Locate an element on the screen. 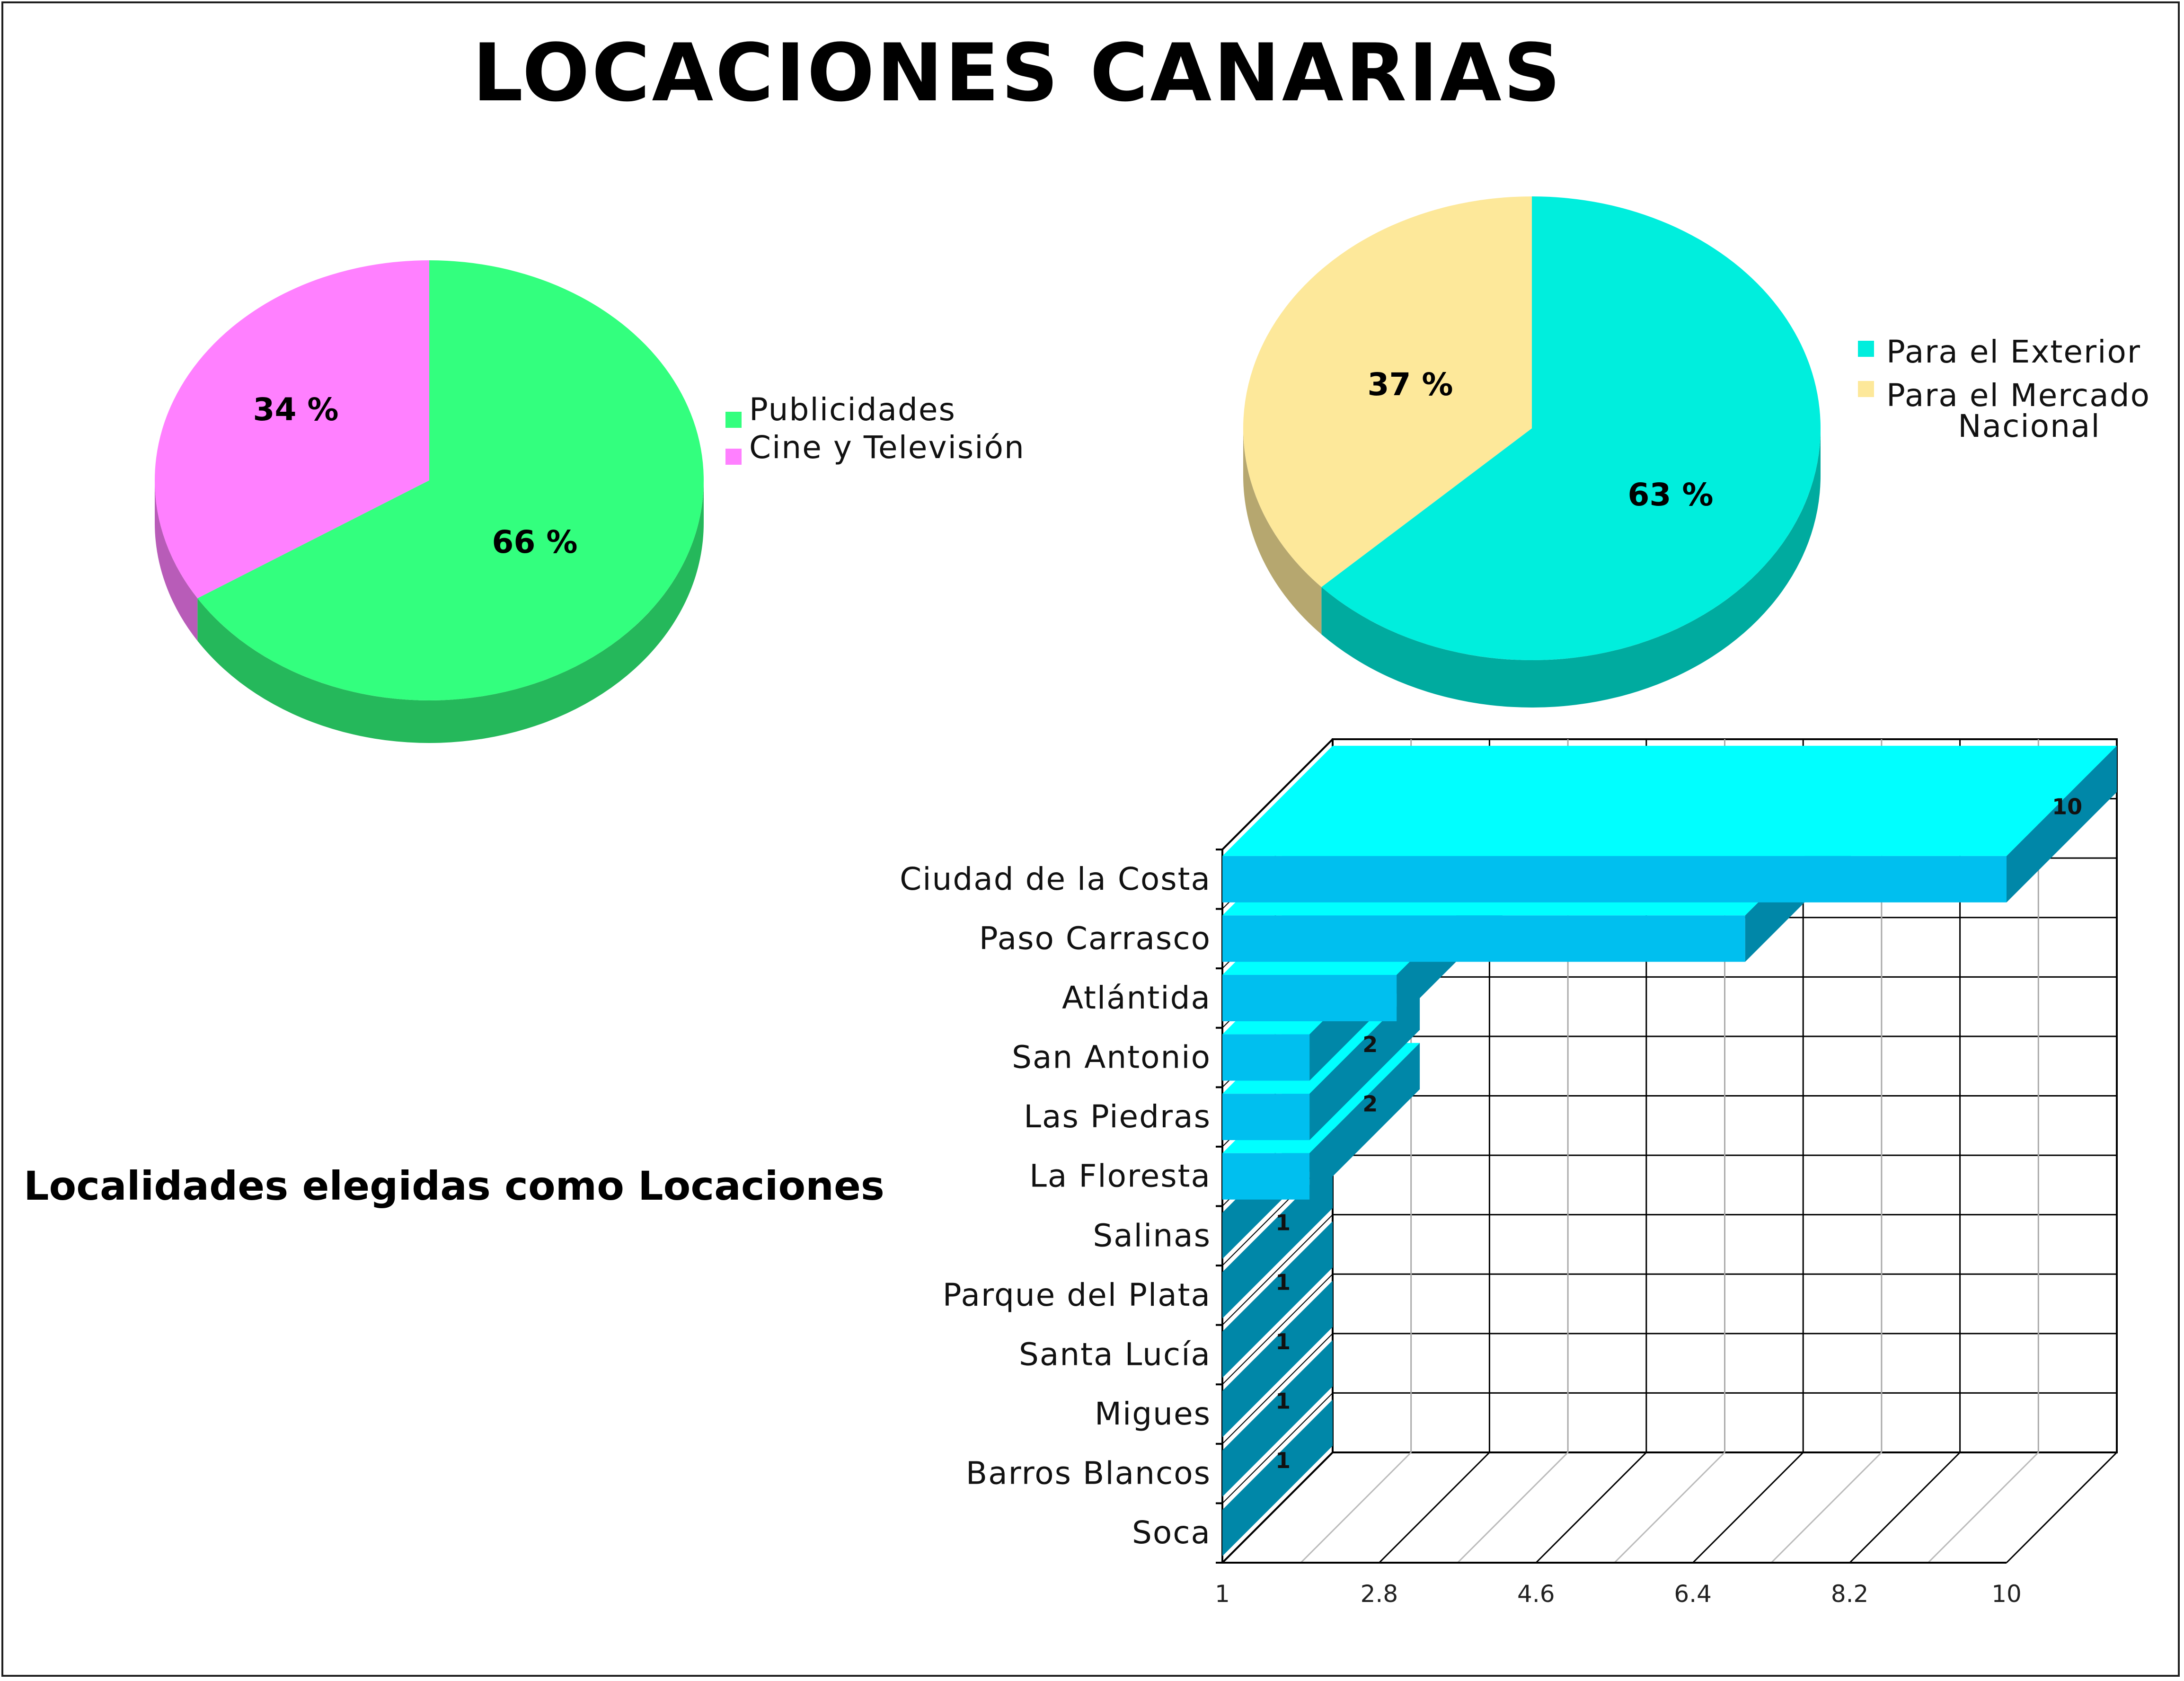 This screenshot has height=1681, width=2184. pie-value-label-1: 63 % is located at coordinates (1671, 495).